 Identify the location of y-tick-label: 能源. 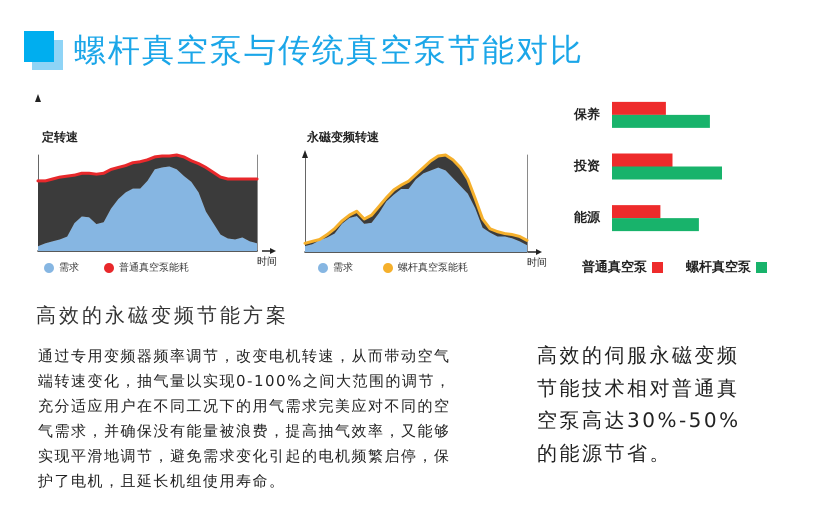
(587, 218).